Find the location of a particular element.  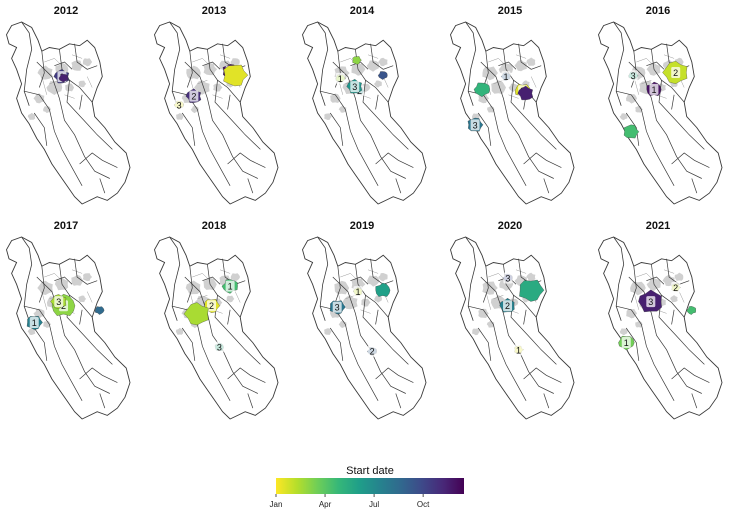

panel-year-label: 2014 is located at coordinates (362, 11).